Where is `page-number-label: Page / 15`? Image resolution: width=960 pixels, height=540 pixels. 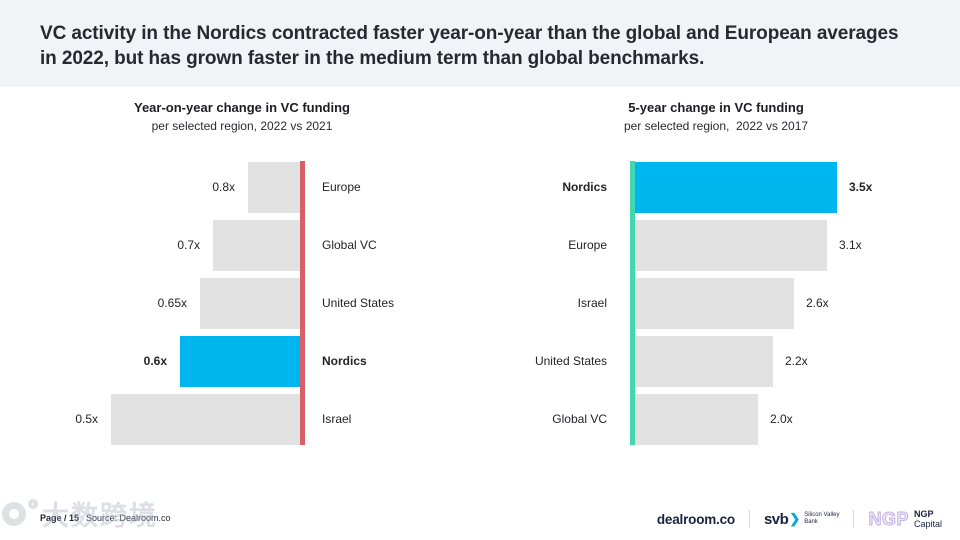
page-number-label: Page / 15 is located at coordinates (60, 518).